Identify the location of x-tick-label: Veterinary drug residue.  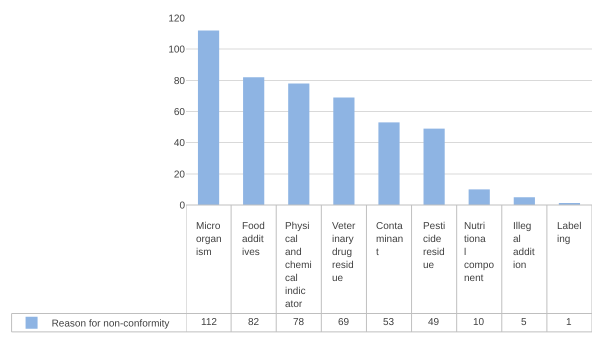
(344, 252).